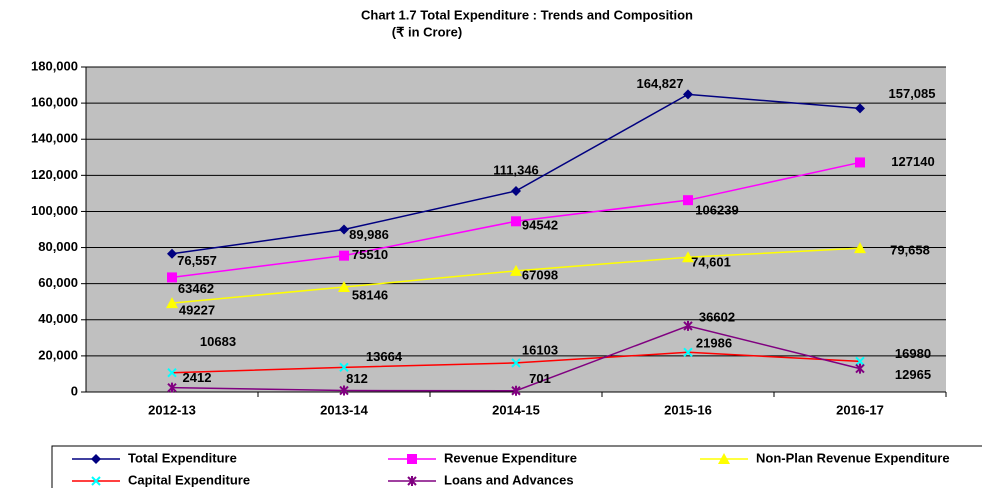 This screenshot has width=982, height=488. Describe the element at coordinates (427, 31) in the screenshot. I see `chart-subtitle: (₹ in Crore)` at that location.